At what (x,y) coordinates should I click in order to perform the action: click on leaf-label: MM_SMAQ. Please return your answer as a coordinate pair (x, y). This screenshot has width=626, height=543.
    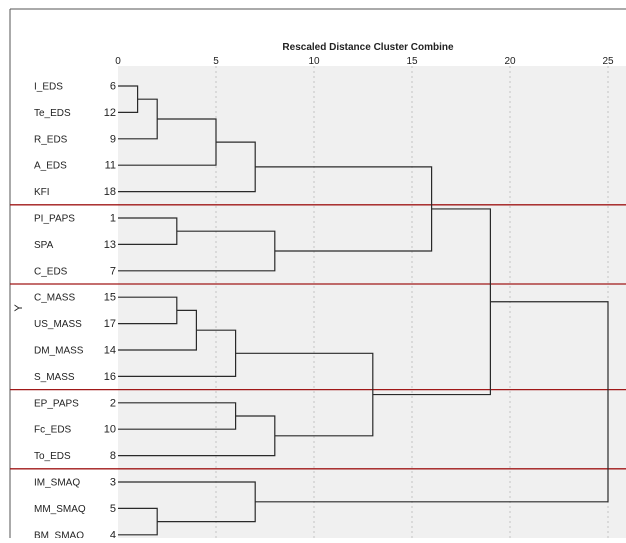
    Looking at the image, I should click on (60, 509).